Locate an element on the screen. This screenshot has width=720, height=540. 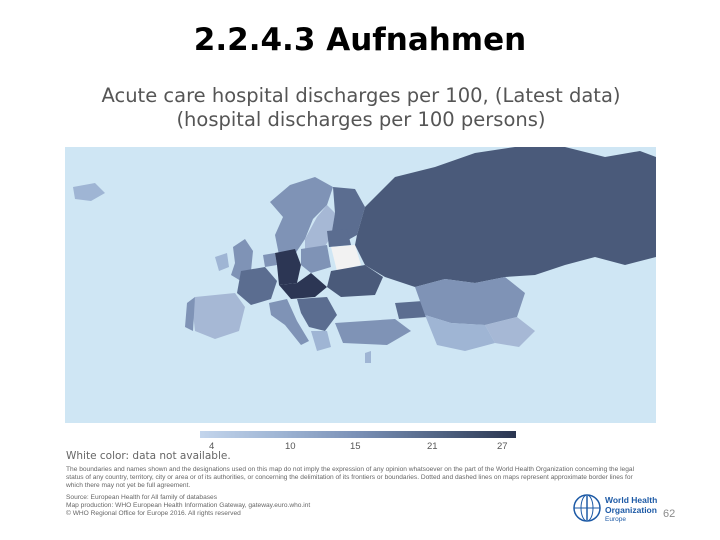
legend-tick: 27 is located at coordinates (502, 446).